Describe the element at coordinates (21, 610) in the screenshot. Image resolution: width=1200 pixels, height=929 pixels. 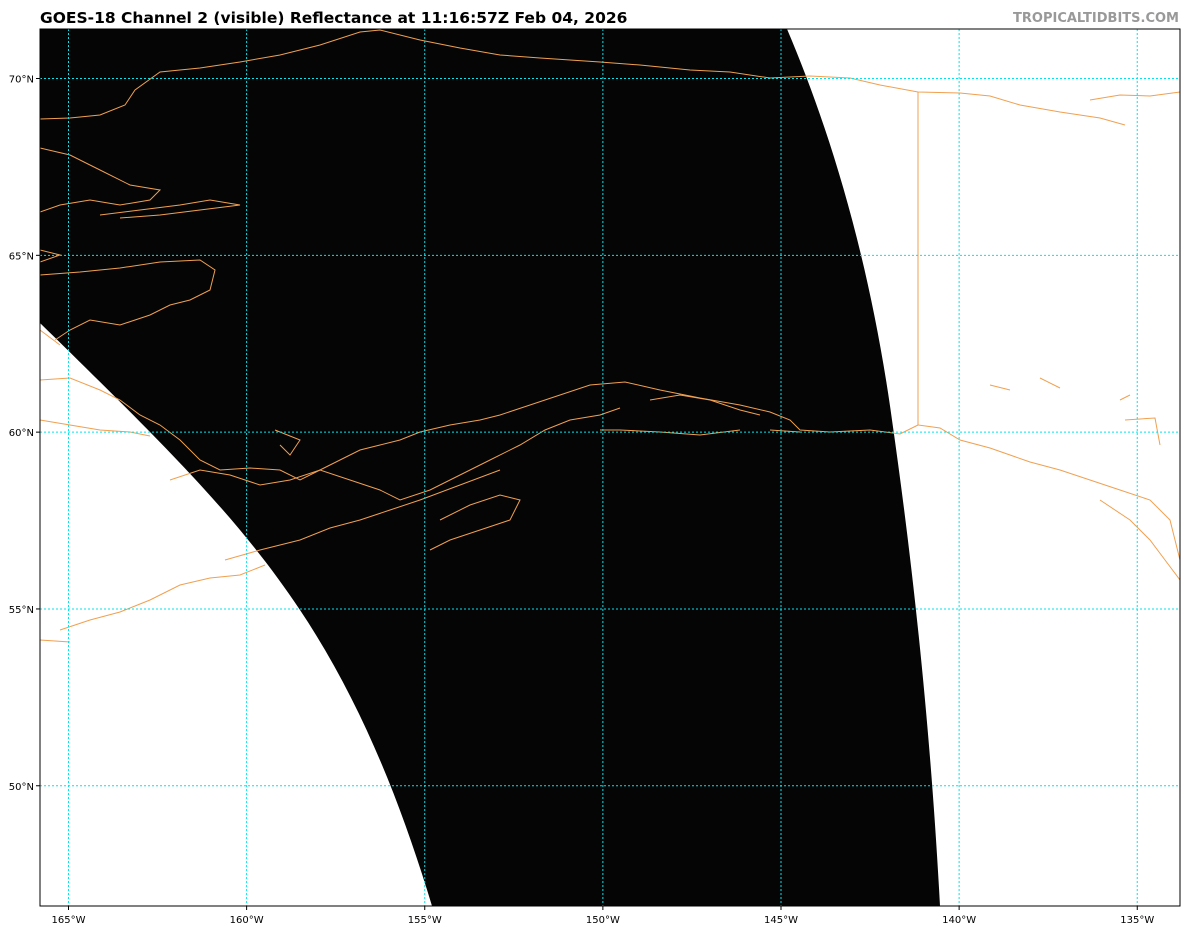
I see `lat-tick-label: 55°N` at that location.